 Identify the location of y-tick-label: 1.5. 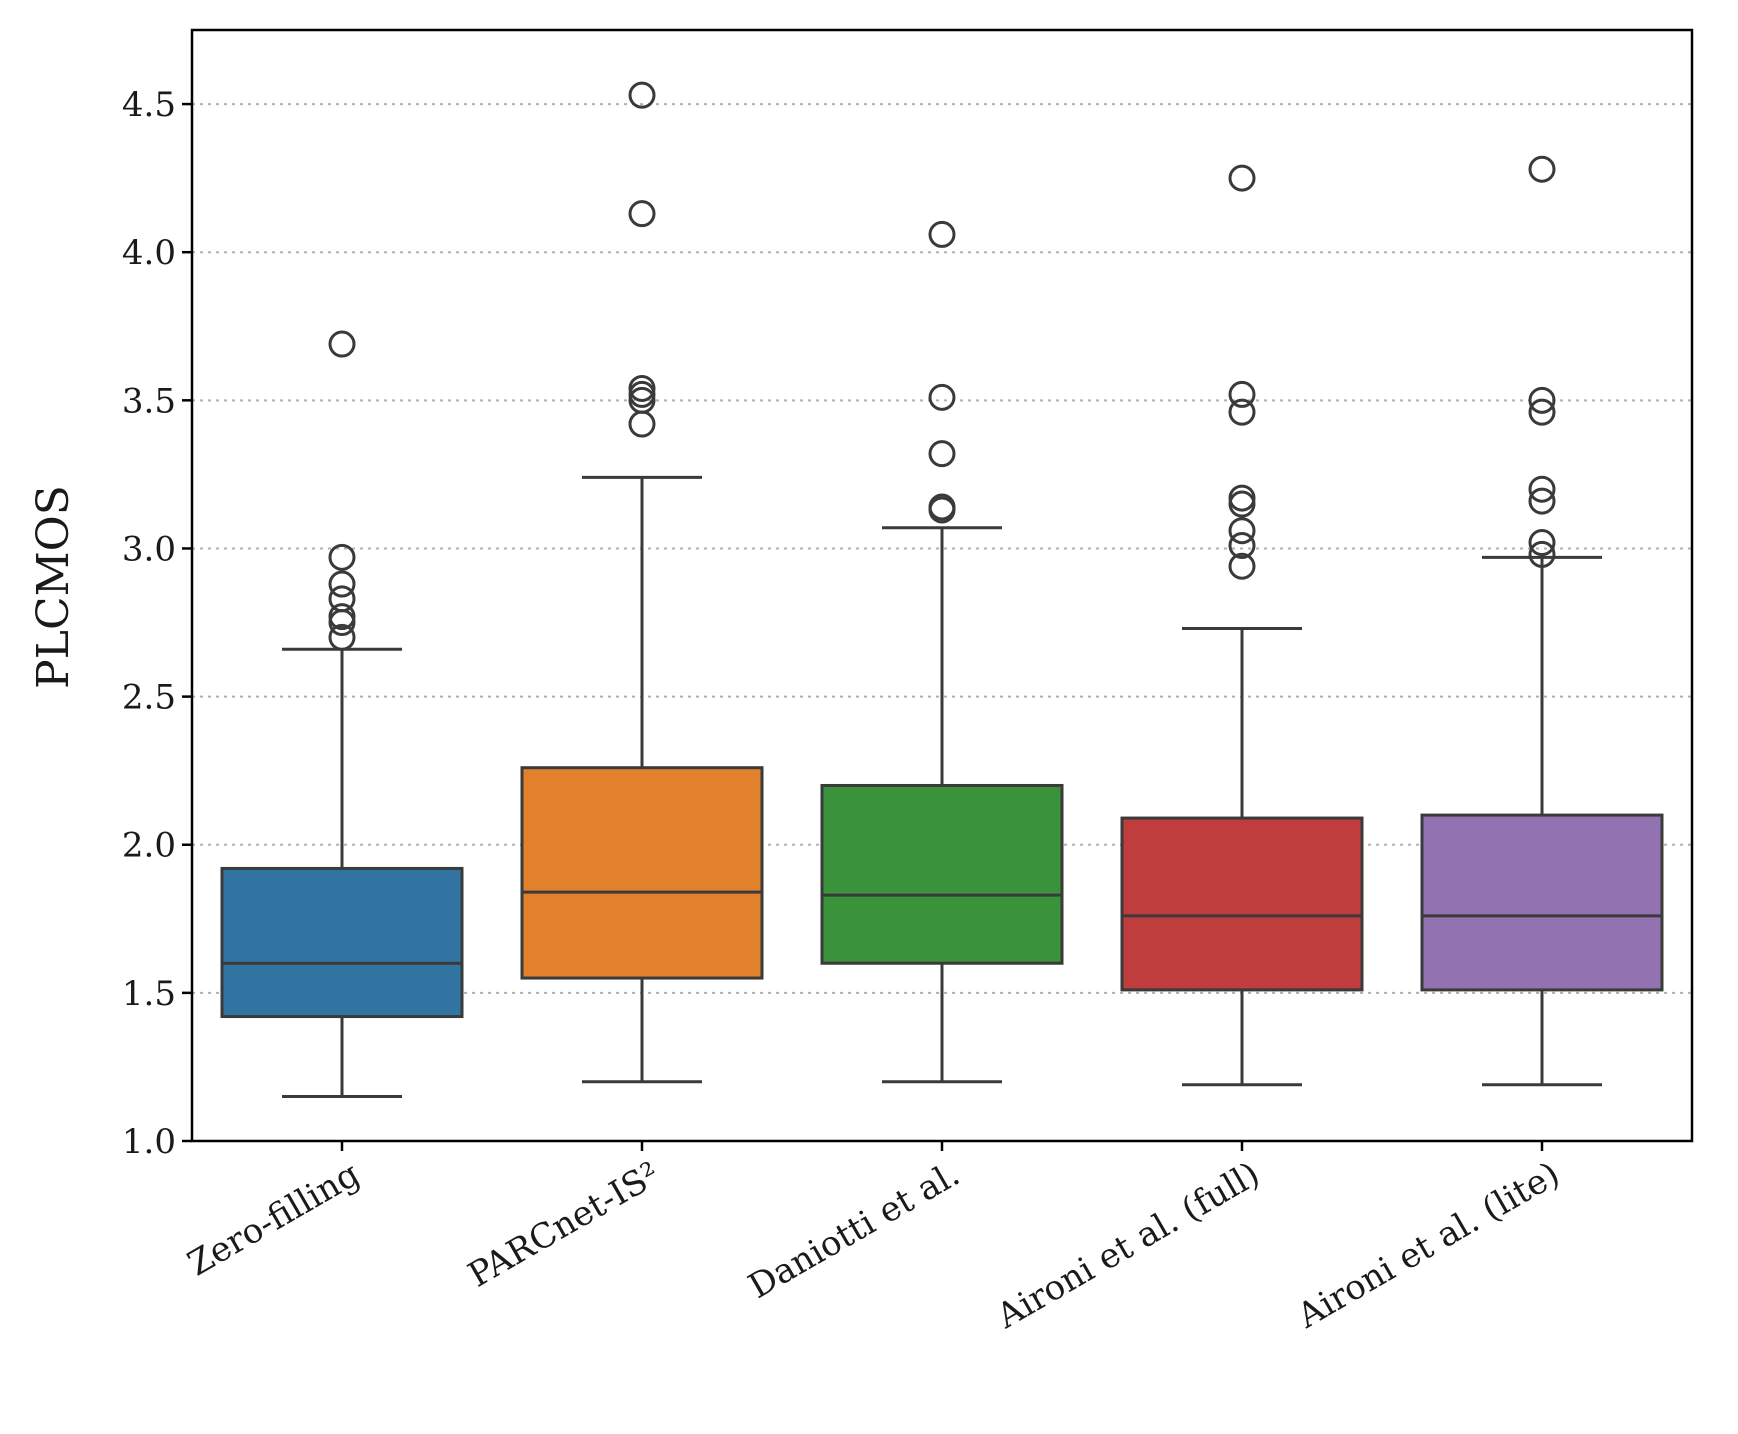
(149, 994).